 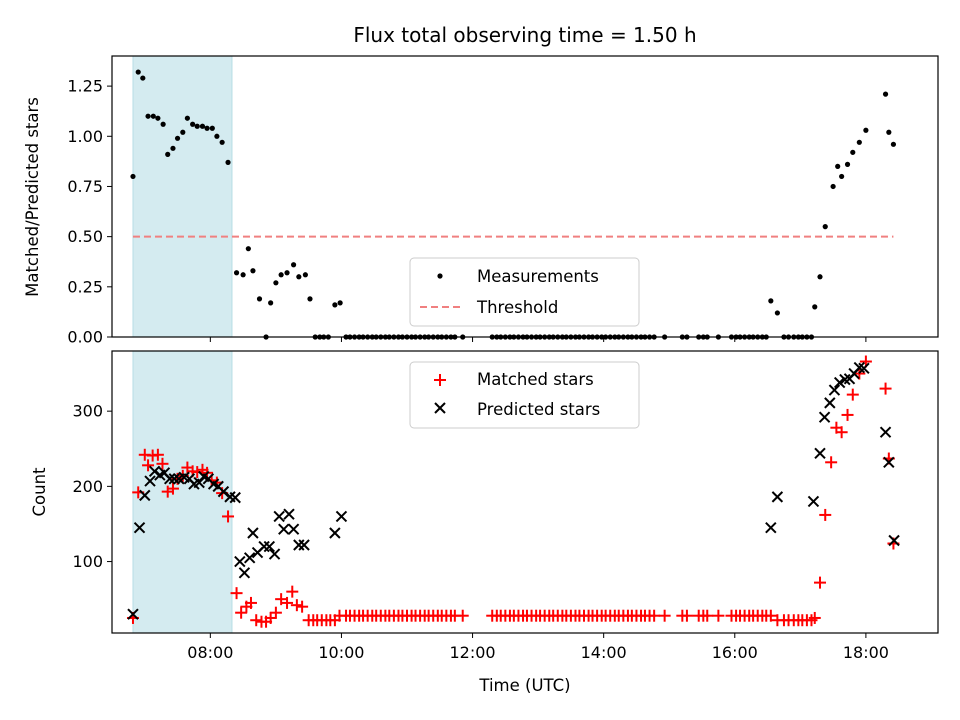 I want to click on legend-label-matched: Matched stars, so click(x=535, y=379).